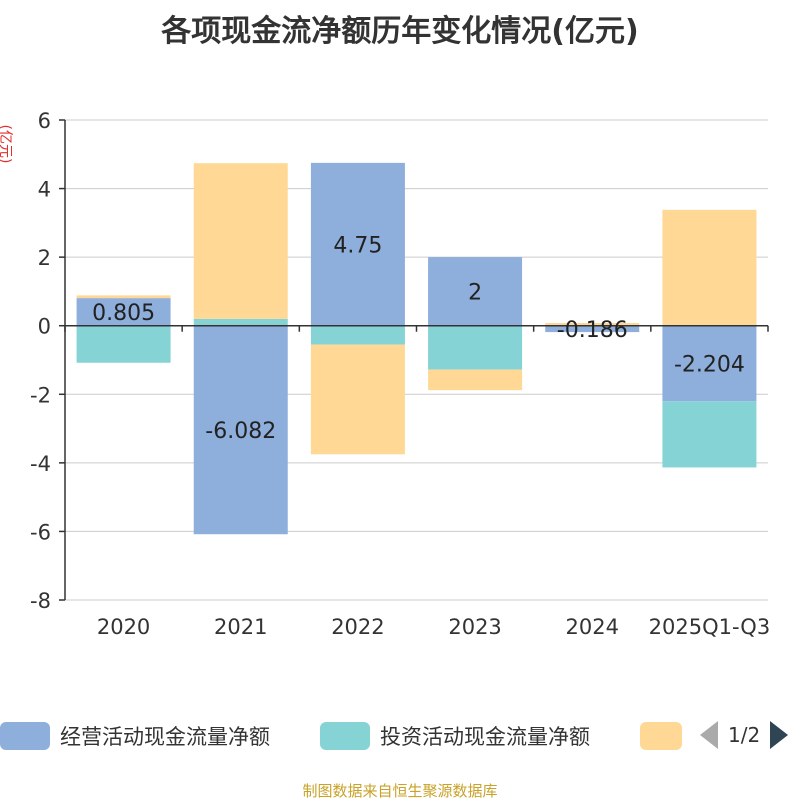 The image size is (800, 801). I want to click on data-label: -6.082, so click(240, 431).